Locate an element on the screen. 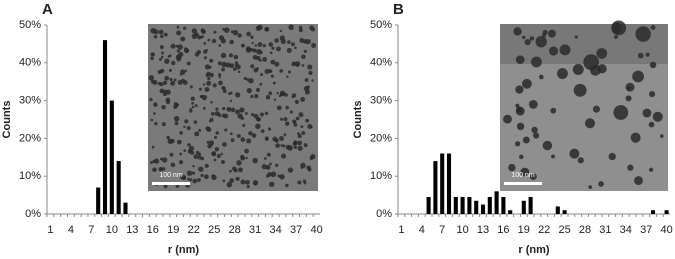  x-tick-label: 31 is located at coordinates (255, 230).